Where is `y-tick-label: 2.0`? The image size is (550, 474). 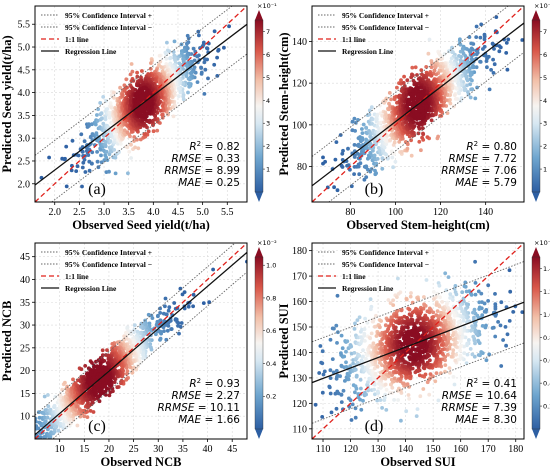
y-tick-label: 2.0 is located at coordinates (24, 184).